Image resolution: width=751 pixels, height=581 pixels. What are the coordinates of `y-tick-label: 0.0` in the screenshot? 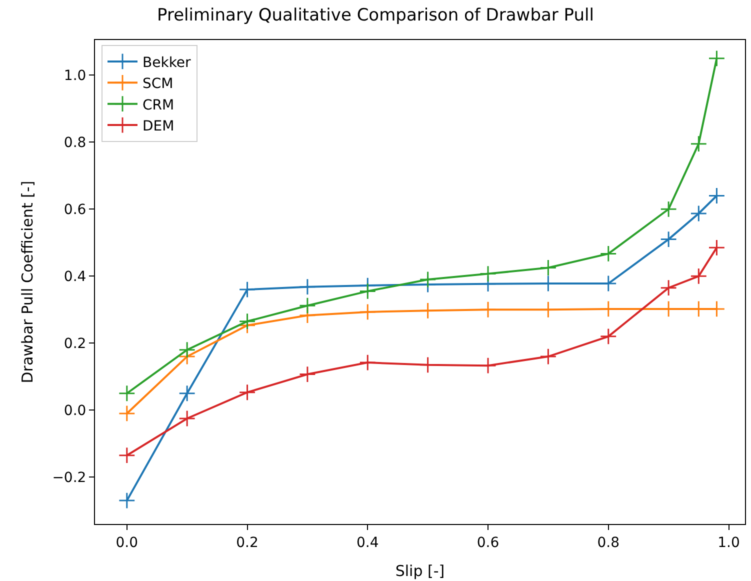 It's located at (75, 411).